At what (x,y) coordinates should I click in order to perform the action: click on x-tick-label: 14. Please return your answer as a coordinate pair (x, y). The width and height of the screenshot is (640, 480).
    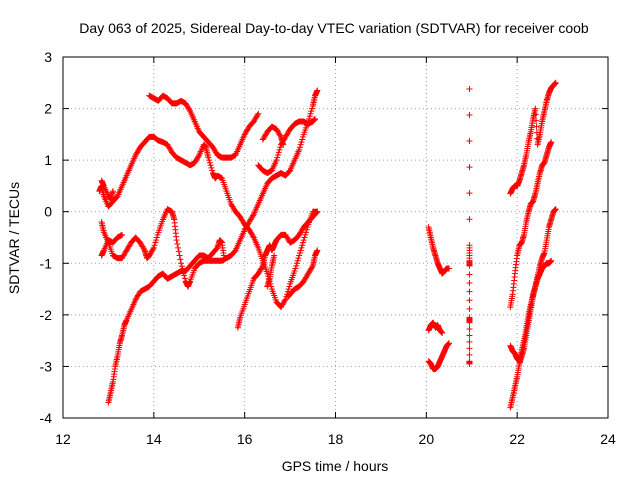
    Looking at the image, I should click on (154, 439).